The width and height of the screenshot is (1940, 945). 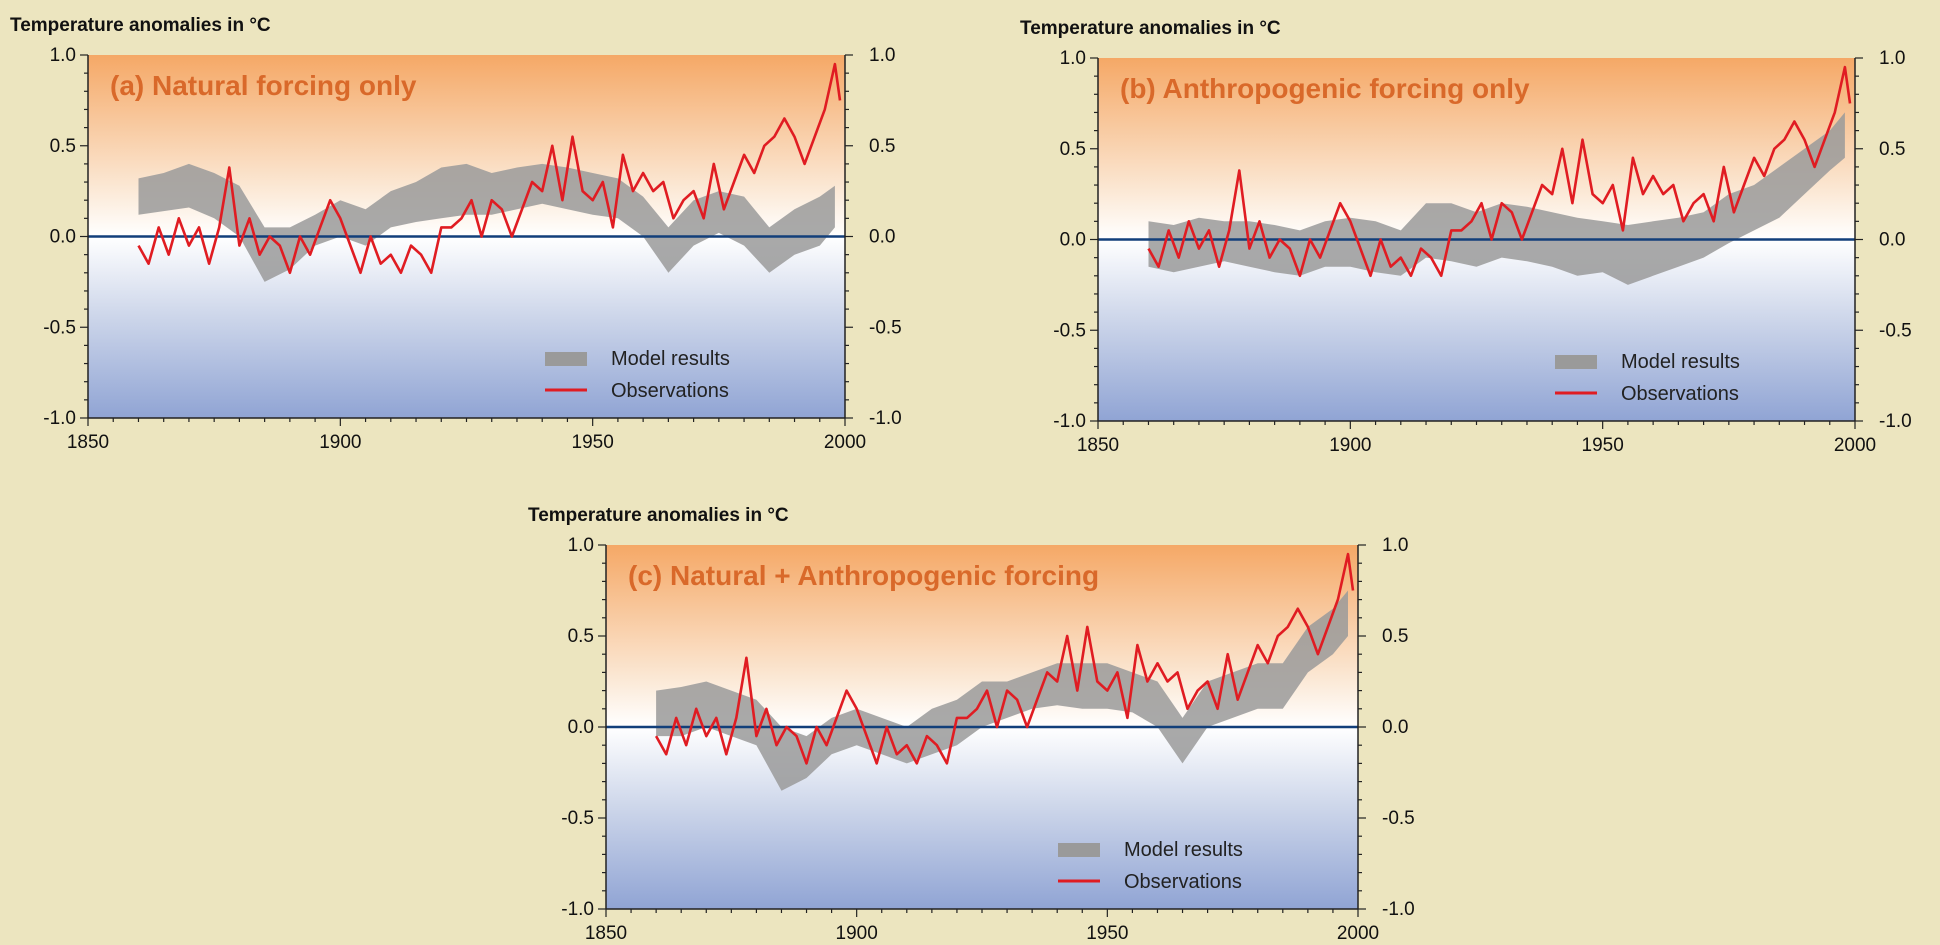 I want to click on panel-title: (b) Anthropogenic forcing only, so click(x=1325, y=88).